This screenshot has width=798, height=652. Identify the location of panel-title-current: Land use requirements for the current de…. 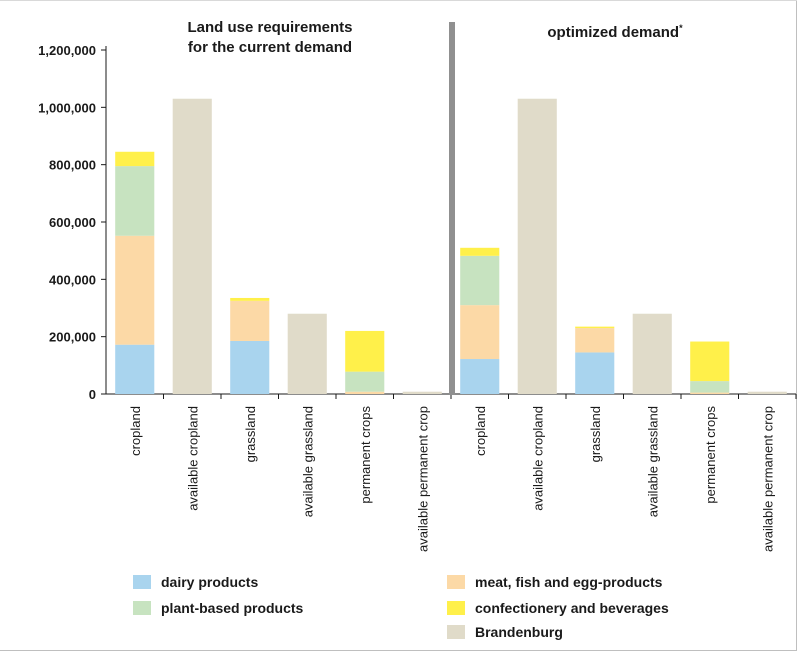
(270, 37).